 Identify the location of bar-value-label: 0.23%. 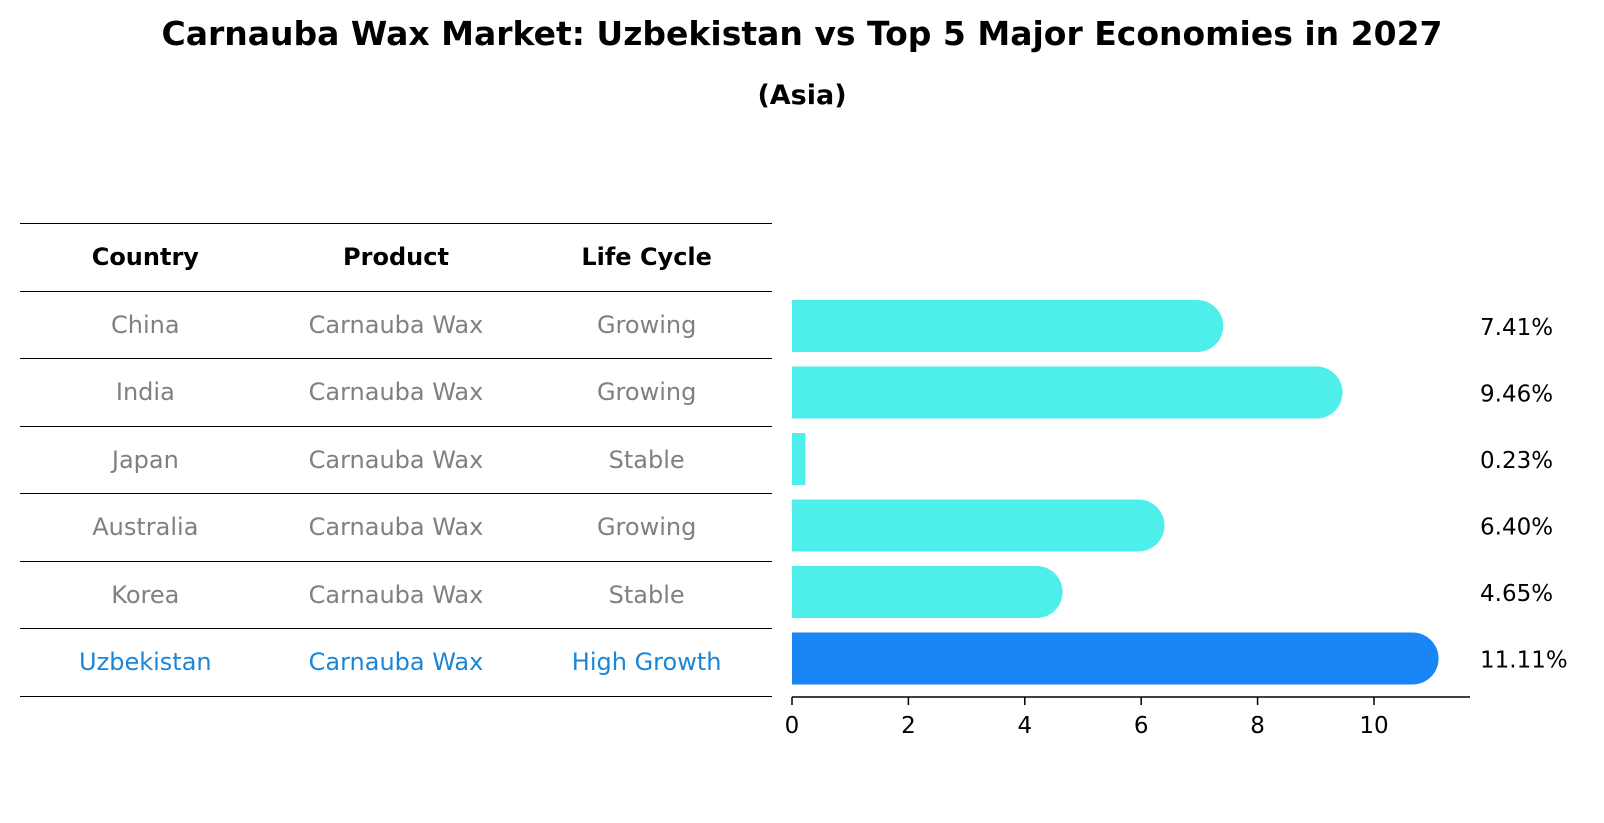
(1516, 461).